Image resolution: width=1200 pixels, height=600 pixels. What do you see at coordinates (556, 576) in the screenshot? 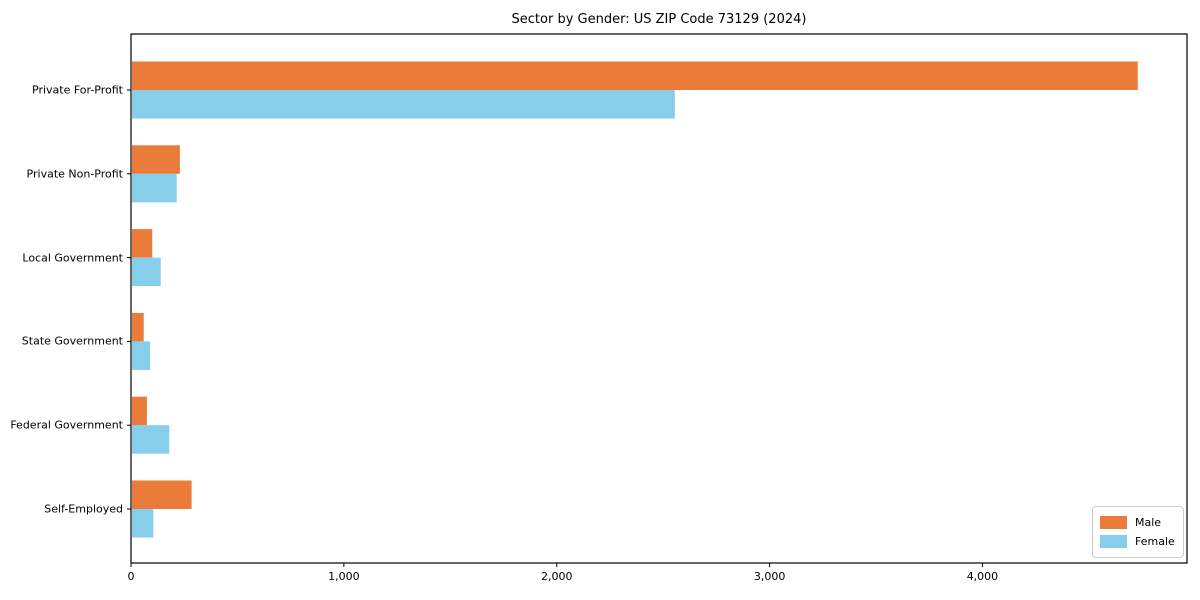
I see `x-tick-label: 2,000` at bounding box center [556, 576].